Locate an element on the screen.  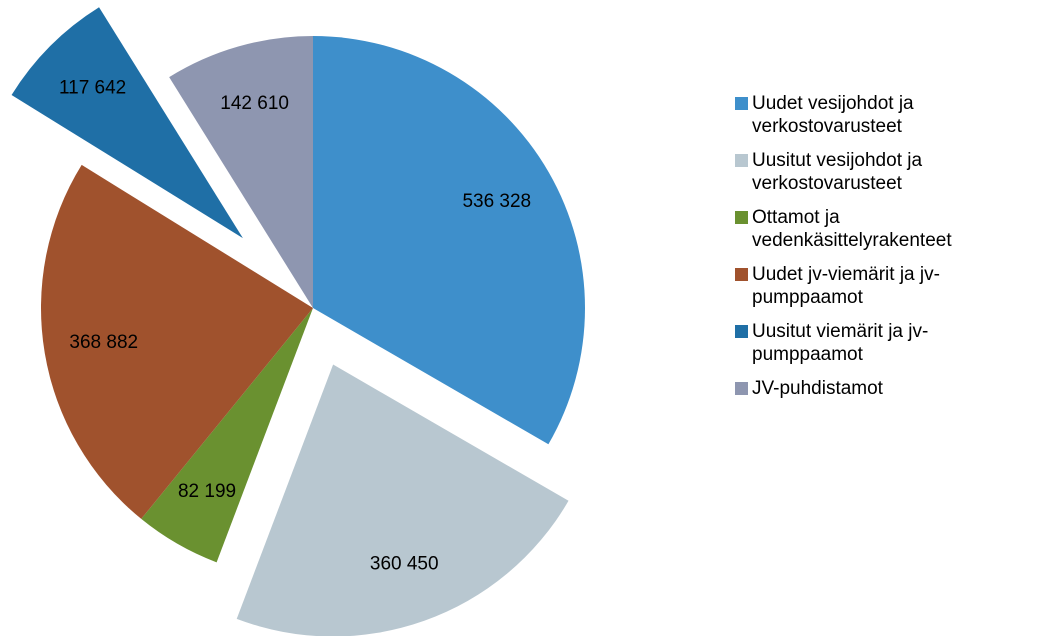
legend-label: Uusitut viemärit ja jv-pumppaamot is located at coordinates (840, 343).